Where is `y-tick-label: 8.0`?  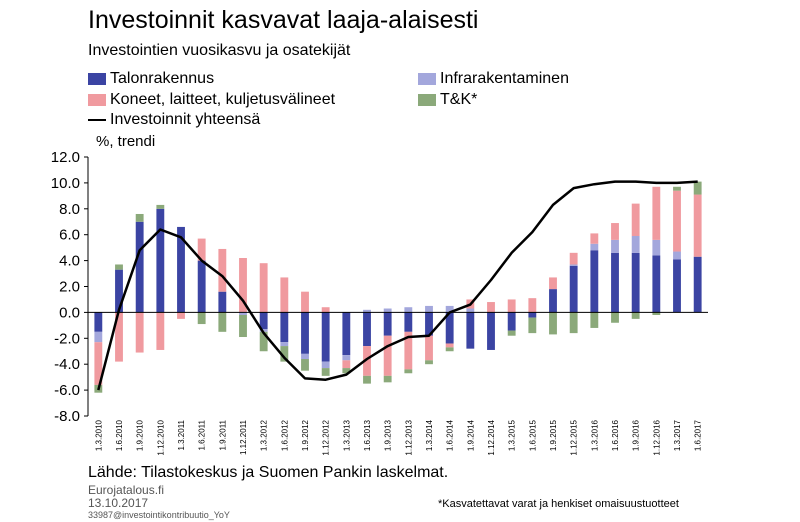 y-tick-label: 8.0 is located at coordinates (69, 209).